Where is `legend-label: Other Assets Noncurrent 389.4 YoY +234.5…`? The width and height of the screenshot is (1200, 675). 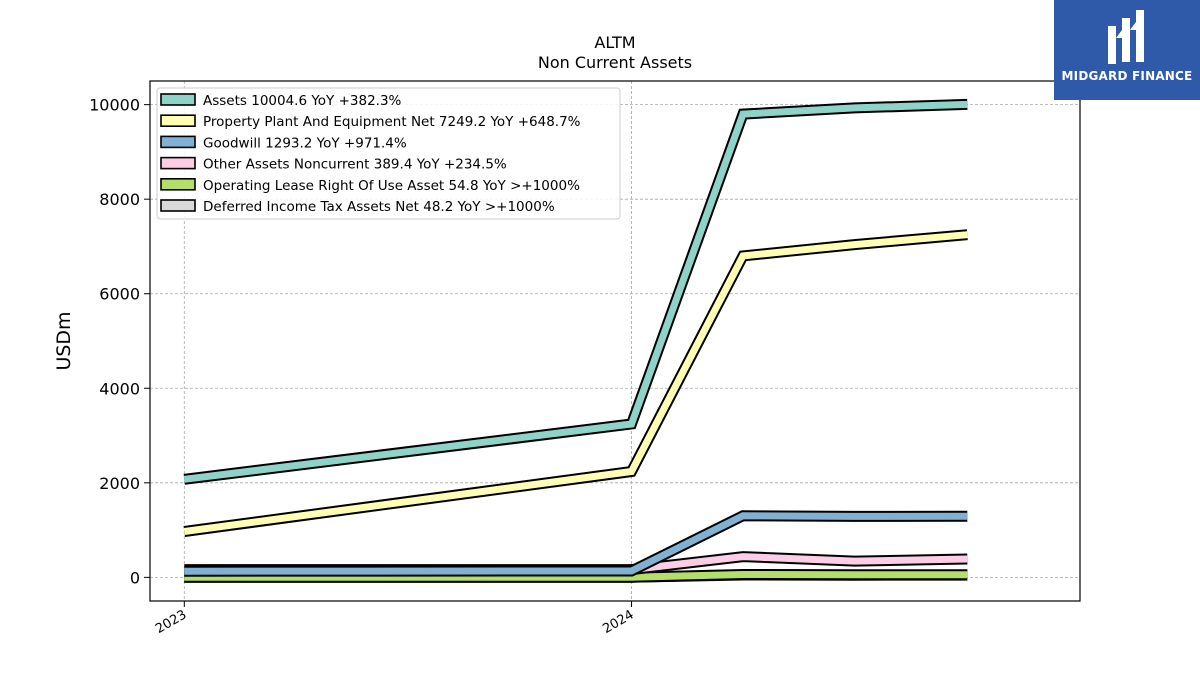 legend-label: Other Assets Noncurrent 389.4 YoY +234.5… is located at coordinates (355, 165).